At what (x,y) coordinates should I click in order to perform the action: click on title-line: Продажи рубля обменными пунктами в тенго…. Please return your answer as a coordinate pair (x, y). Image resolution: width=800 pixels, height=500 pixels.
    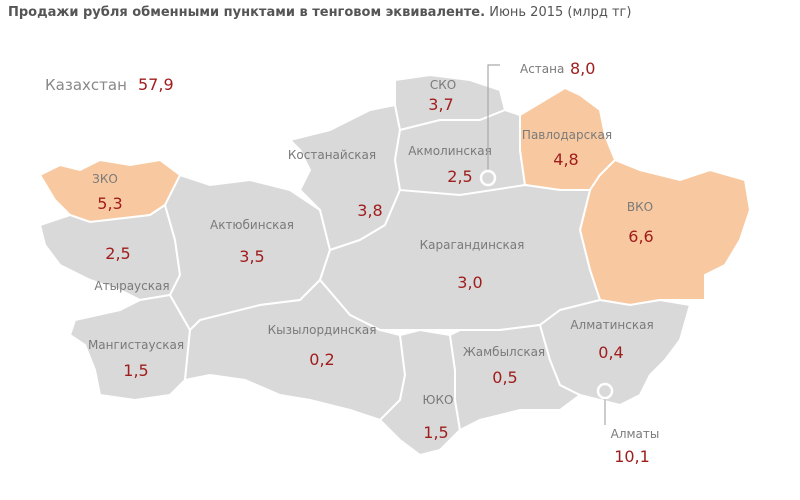
    Looking at the image, I should click on (319, 12).